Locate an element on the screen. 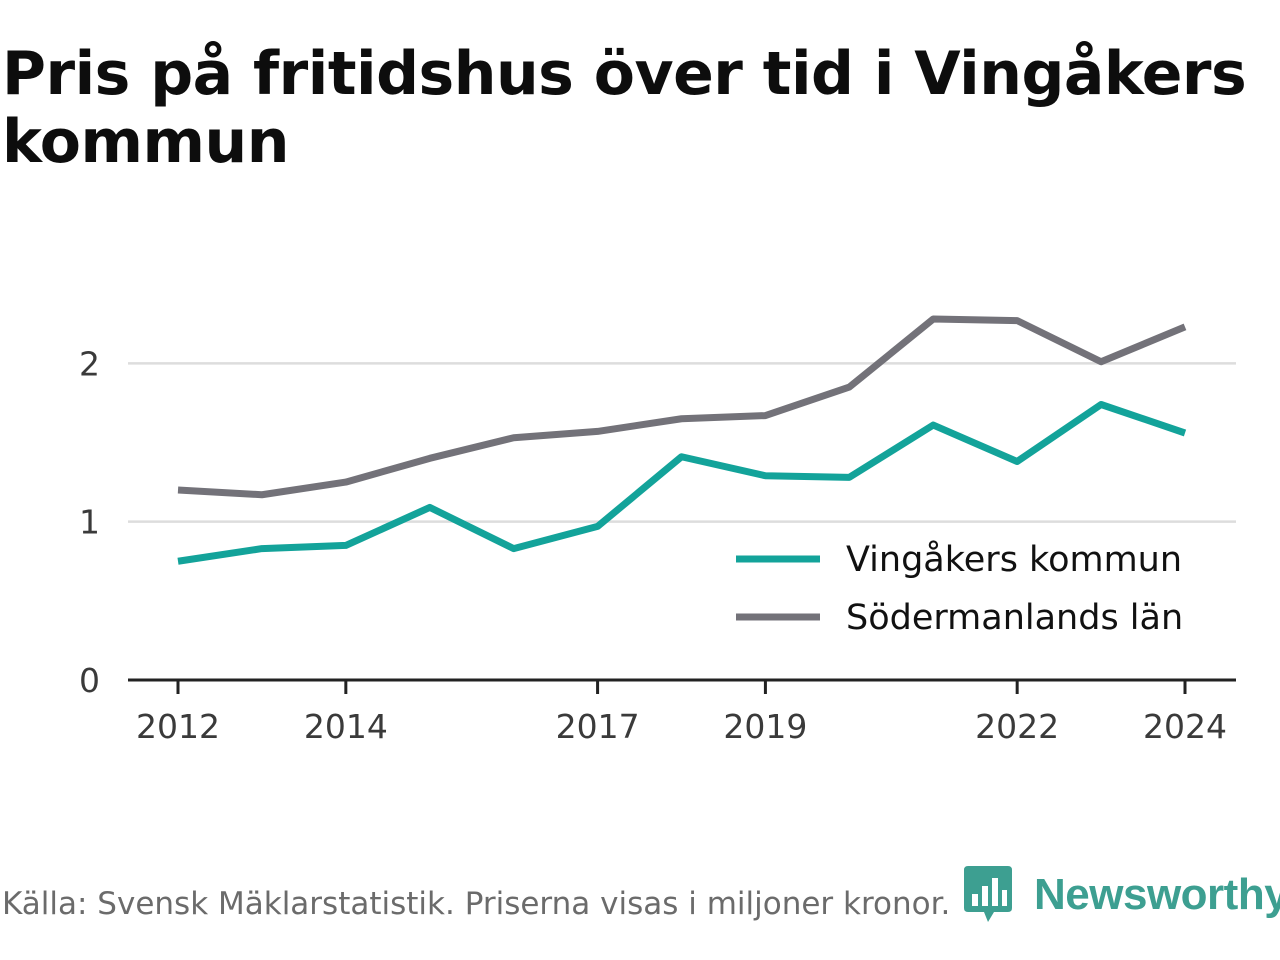 Image resolution: width=1280 pixels, height=960 pixels. y-tick-label-2: 2 is located at coordinates (89, 363).